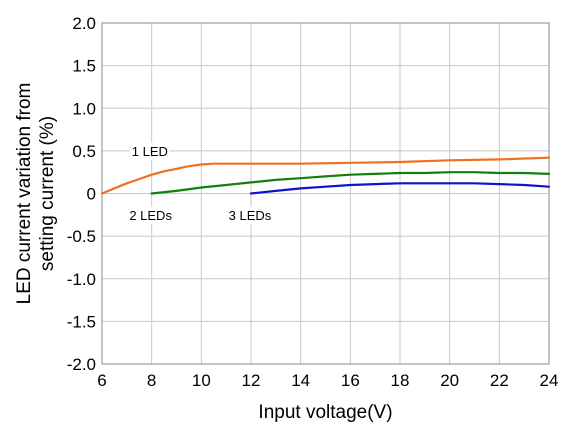 The width and height of the screenshot is (570, 426). What do you see at coordinates (84, 151) in the screenshot?
I see `y-tick-label: 0.5` at bounding box center [84, 151].